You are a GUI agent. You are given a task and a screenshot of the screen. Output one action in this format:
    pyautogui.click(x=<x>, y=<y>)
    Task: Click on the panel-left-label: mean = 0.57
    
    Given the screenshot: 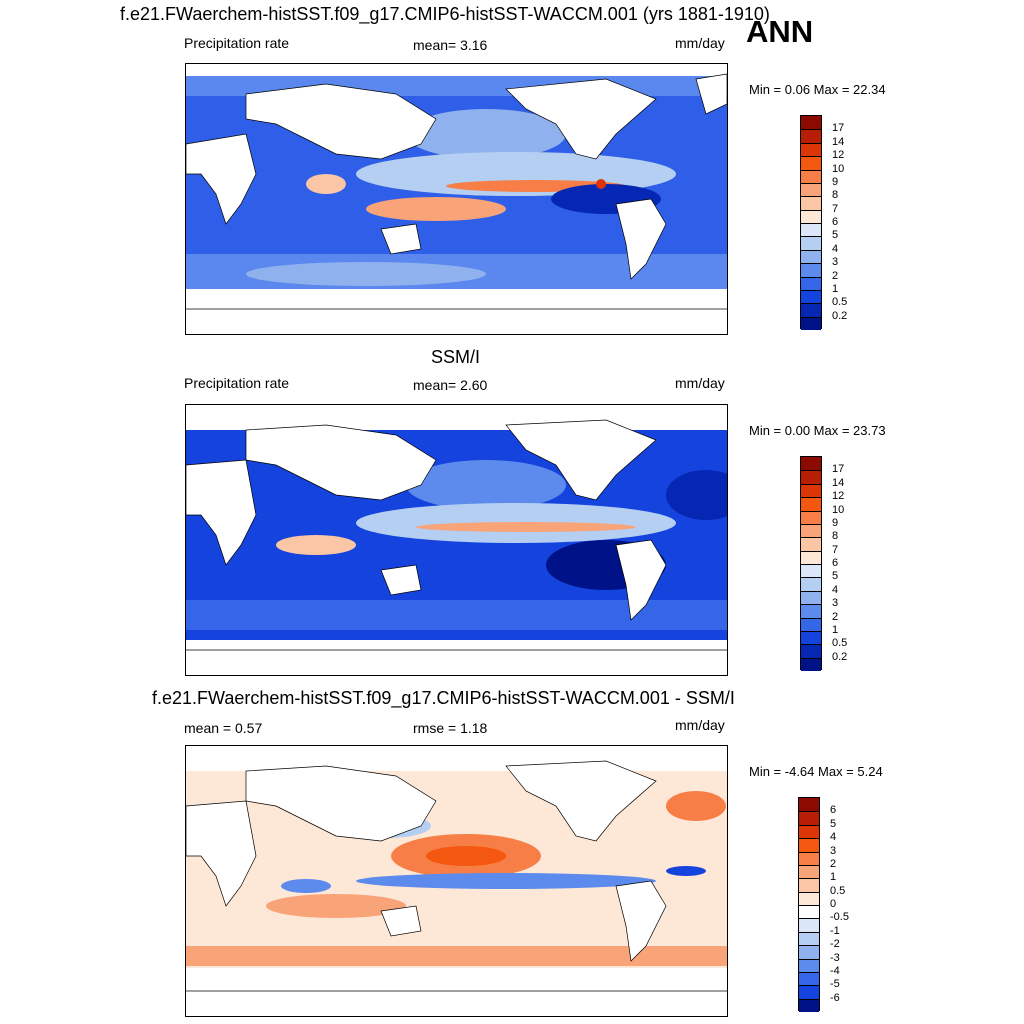 What is the action you would take?
    pyautogui.click(x=223, y=728)
    